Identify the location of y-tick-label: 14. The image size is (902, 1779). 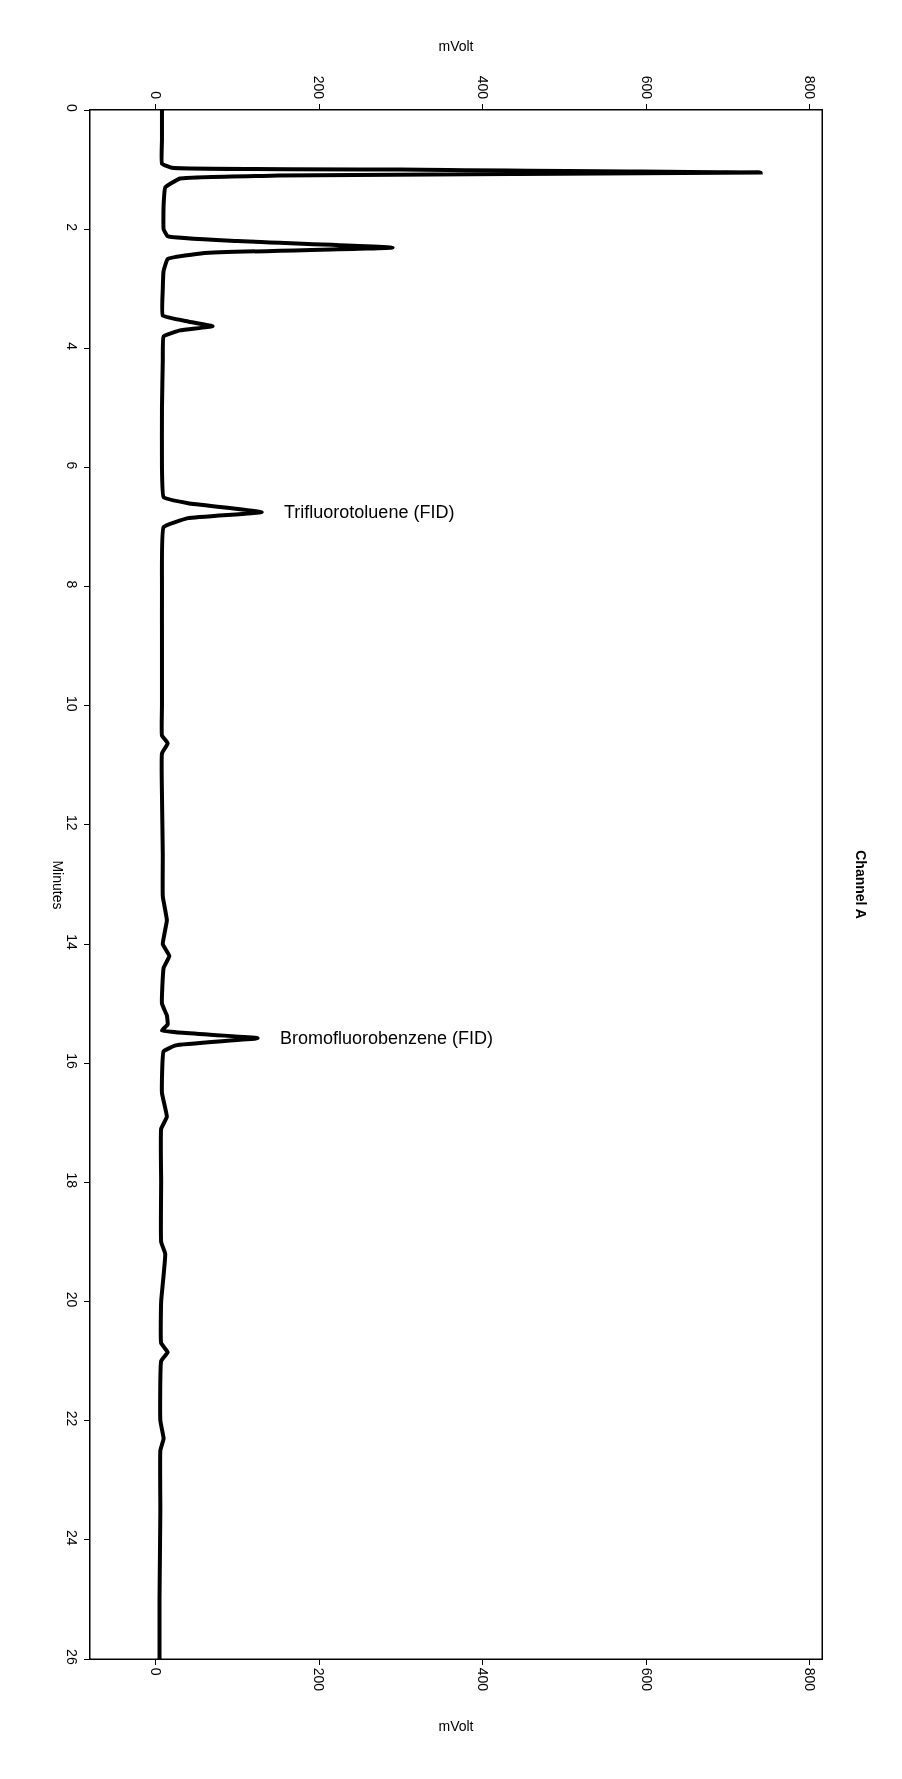
(72, 942).